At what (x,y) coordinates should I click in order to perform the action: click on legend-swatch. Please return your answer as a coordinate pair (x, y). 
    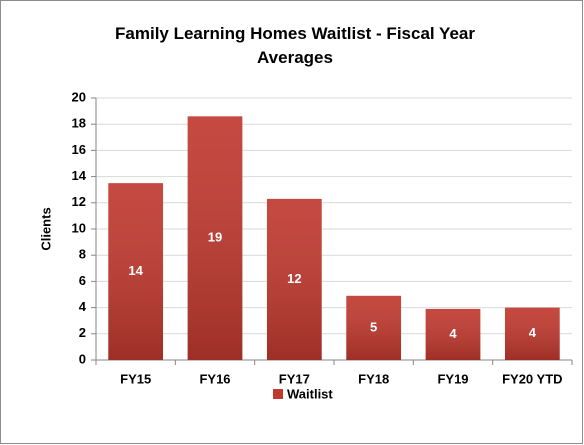
    Looking at the image, I should click on (278, 394).